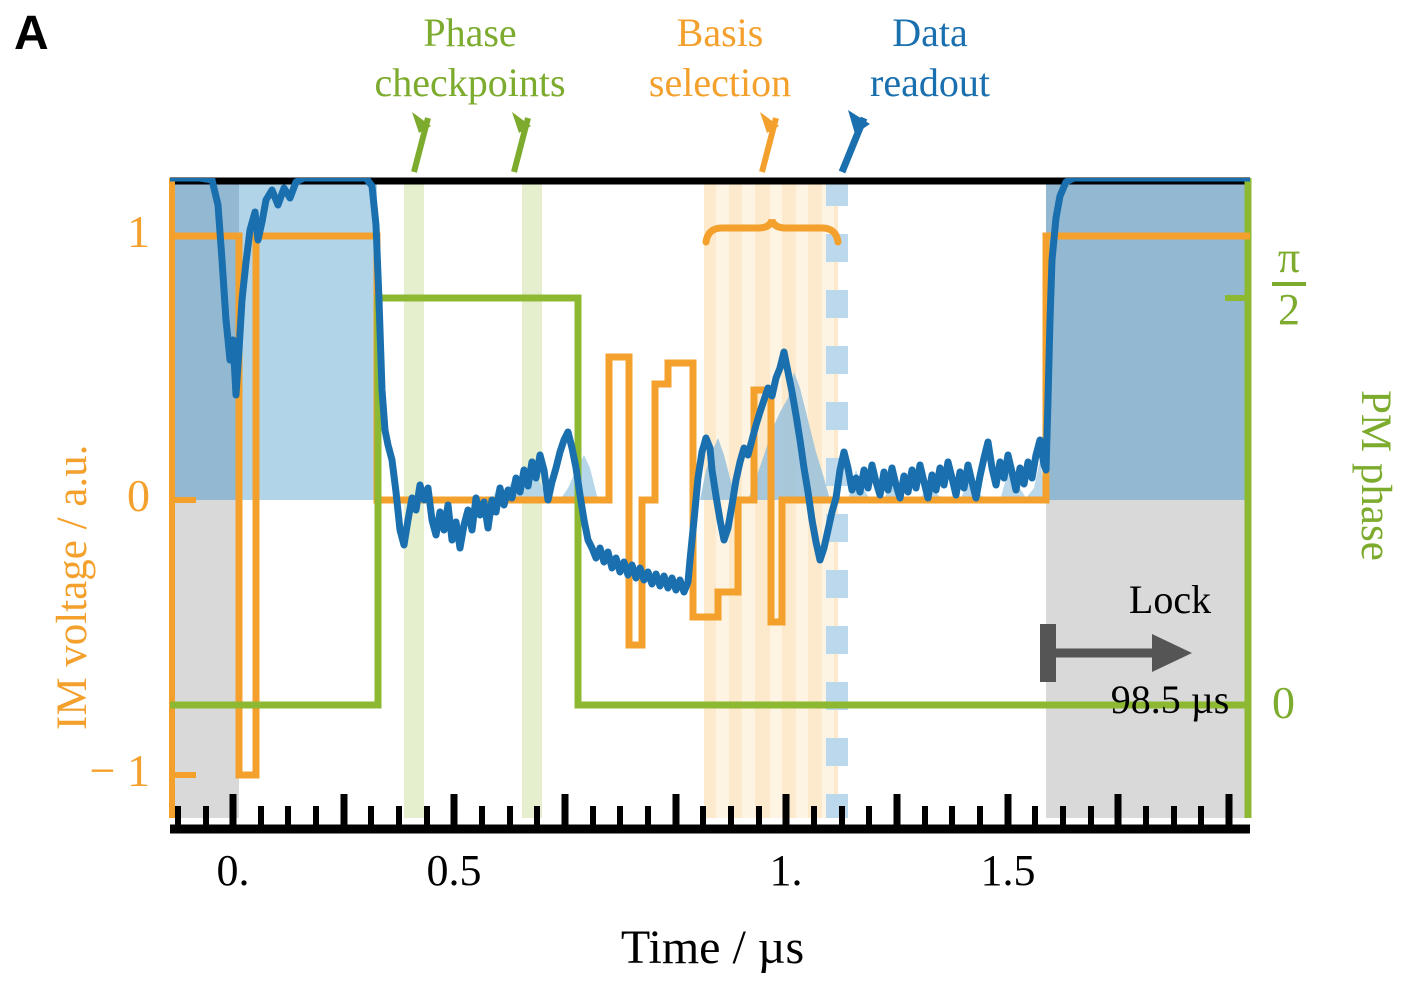  Describe the element at coordinates (1307, 284) in the screenshot. I see `ytick-label-right-pi-over-2: π 2` at that location.